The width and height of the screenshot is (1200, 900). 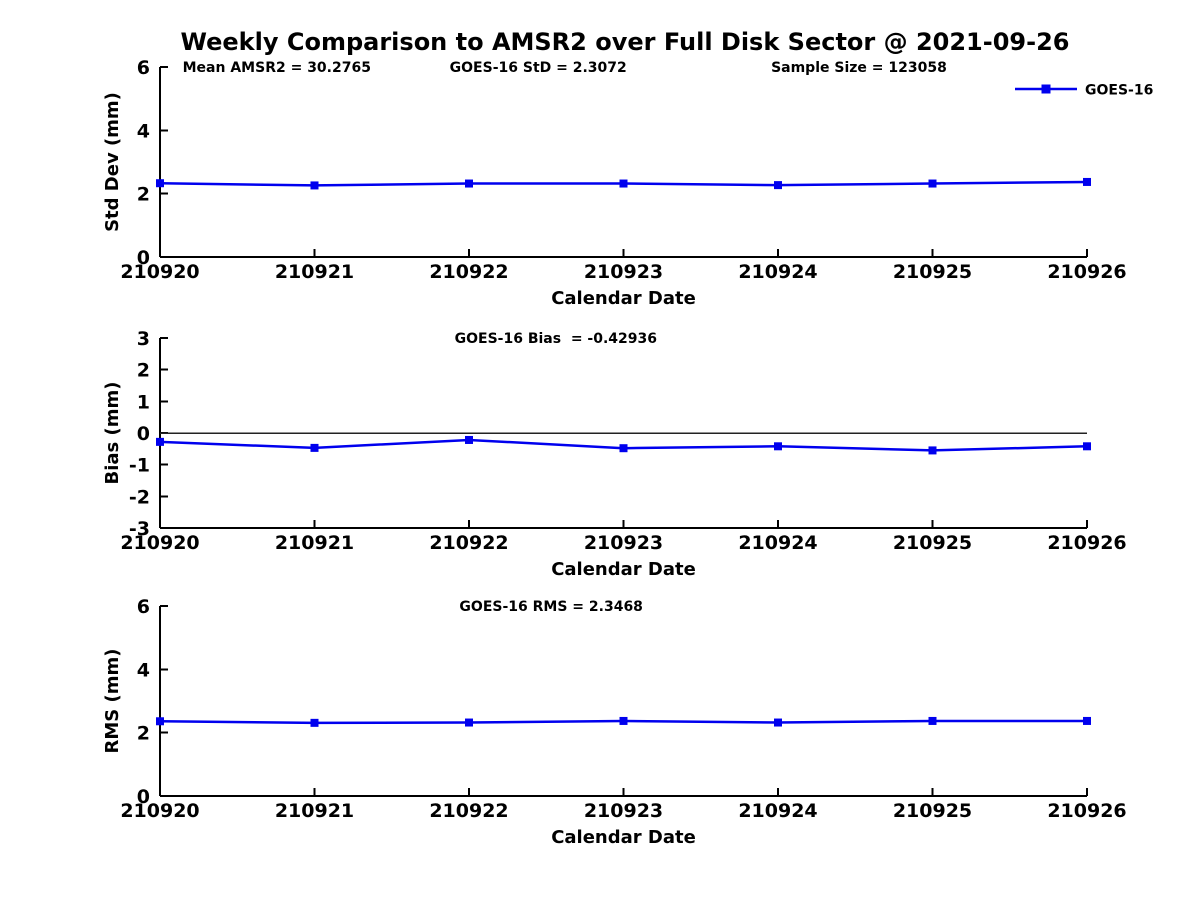 What do you see at coordinates (143, 339) in the screenshot?
I see `y-tick-label: 3` at bounding box center [143, 339].